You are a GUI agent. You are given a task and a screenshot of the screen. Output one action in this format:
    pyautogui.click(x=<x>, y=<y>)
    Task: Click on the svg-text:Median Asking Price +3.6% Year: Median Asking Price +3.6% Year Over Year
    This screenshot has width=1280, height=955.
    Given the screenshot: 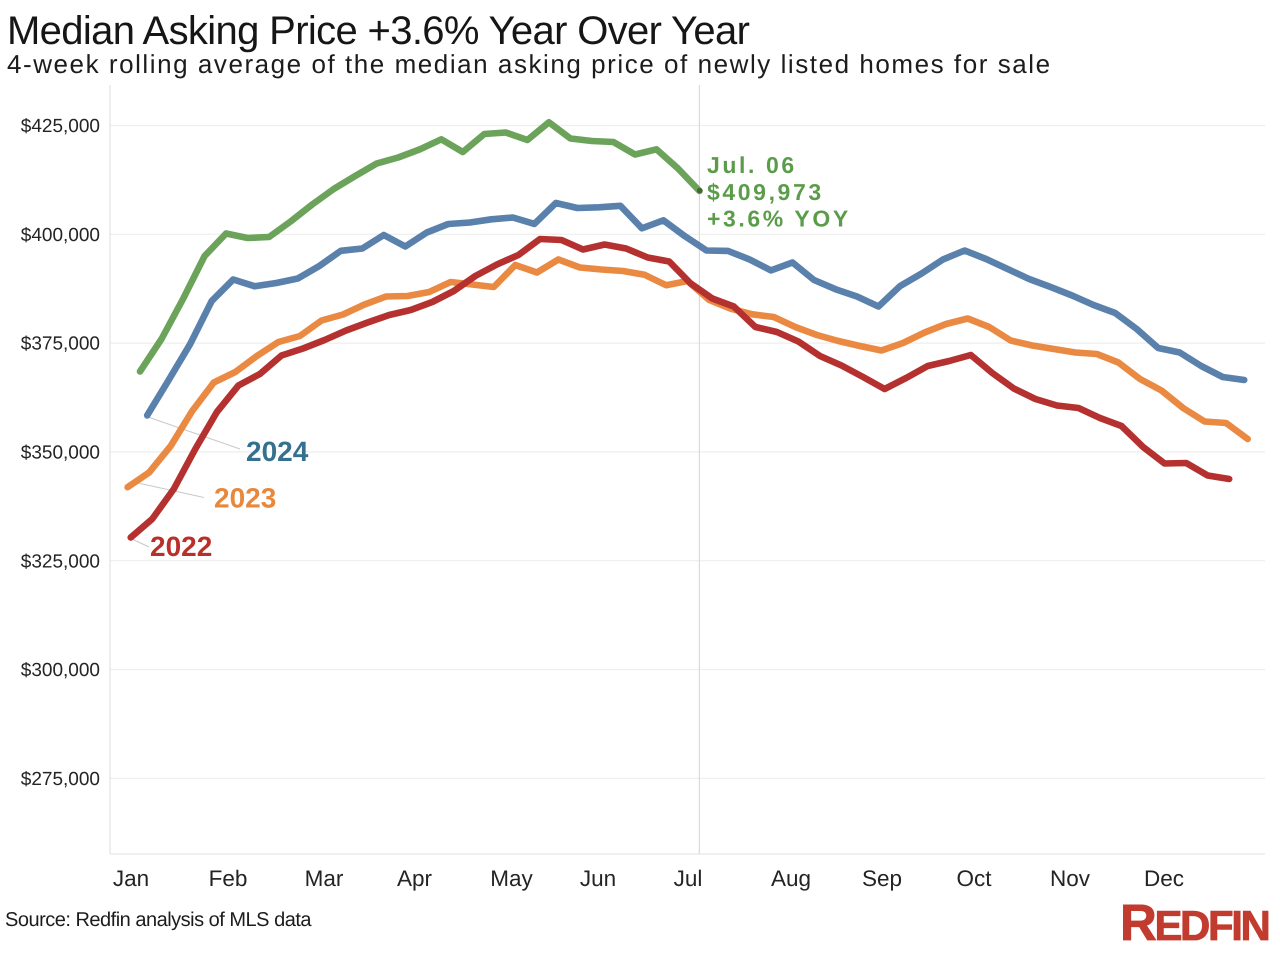 What is the action you would take?
    pyautogui.click(x=378, y=31)
    